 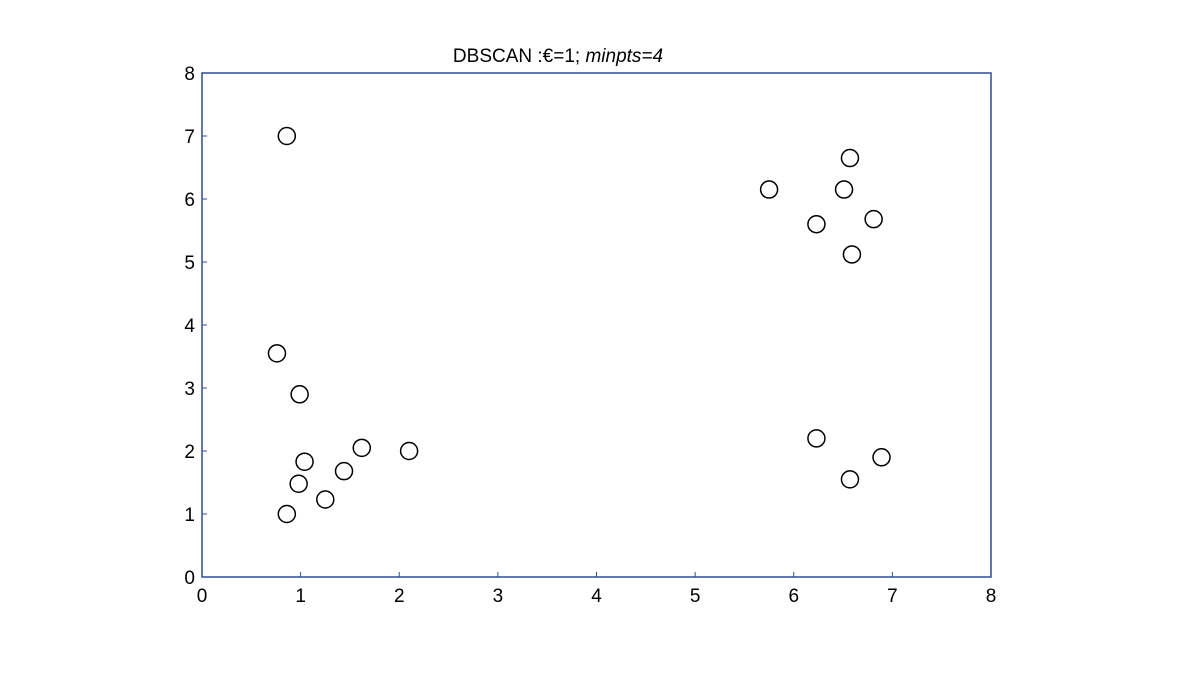 What do you see at coordinates (189, 74) in the screenshot?
I see `y-tick-label: 8` at bounding box center [189, 74].